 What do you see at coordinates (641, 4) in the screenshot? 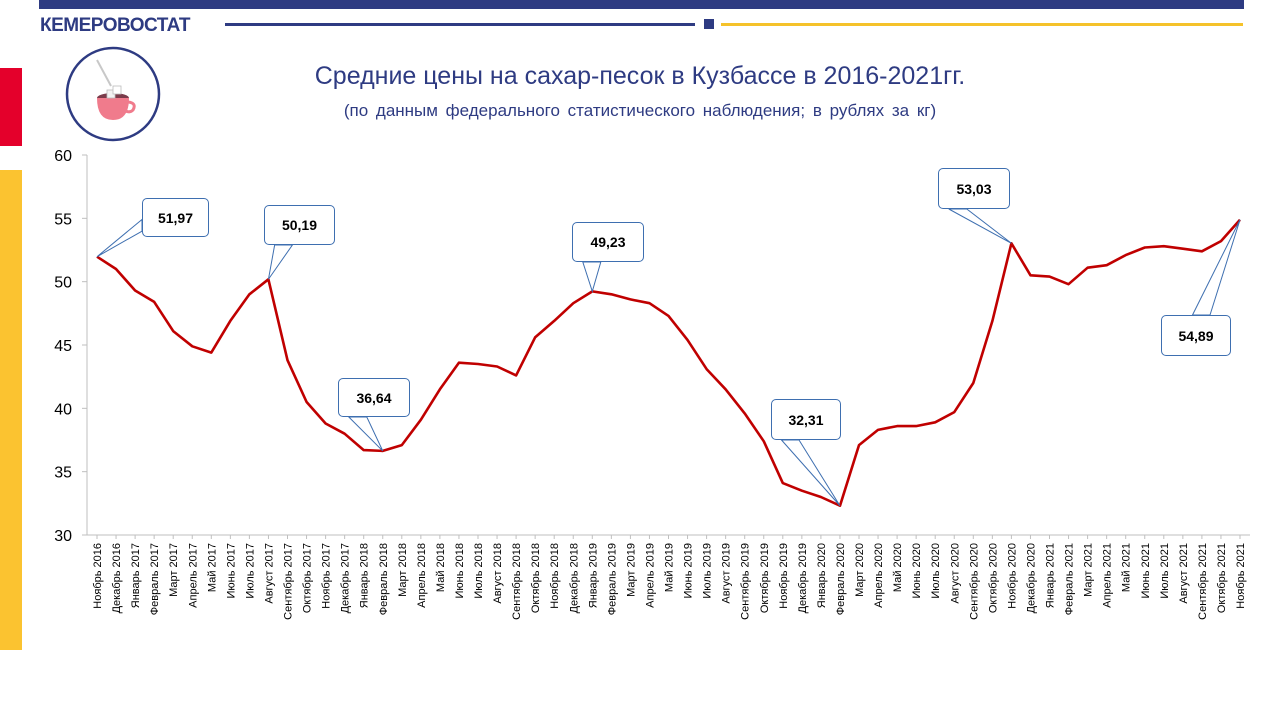
I see `top-bar` at bounding box center [641, 4].